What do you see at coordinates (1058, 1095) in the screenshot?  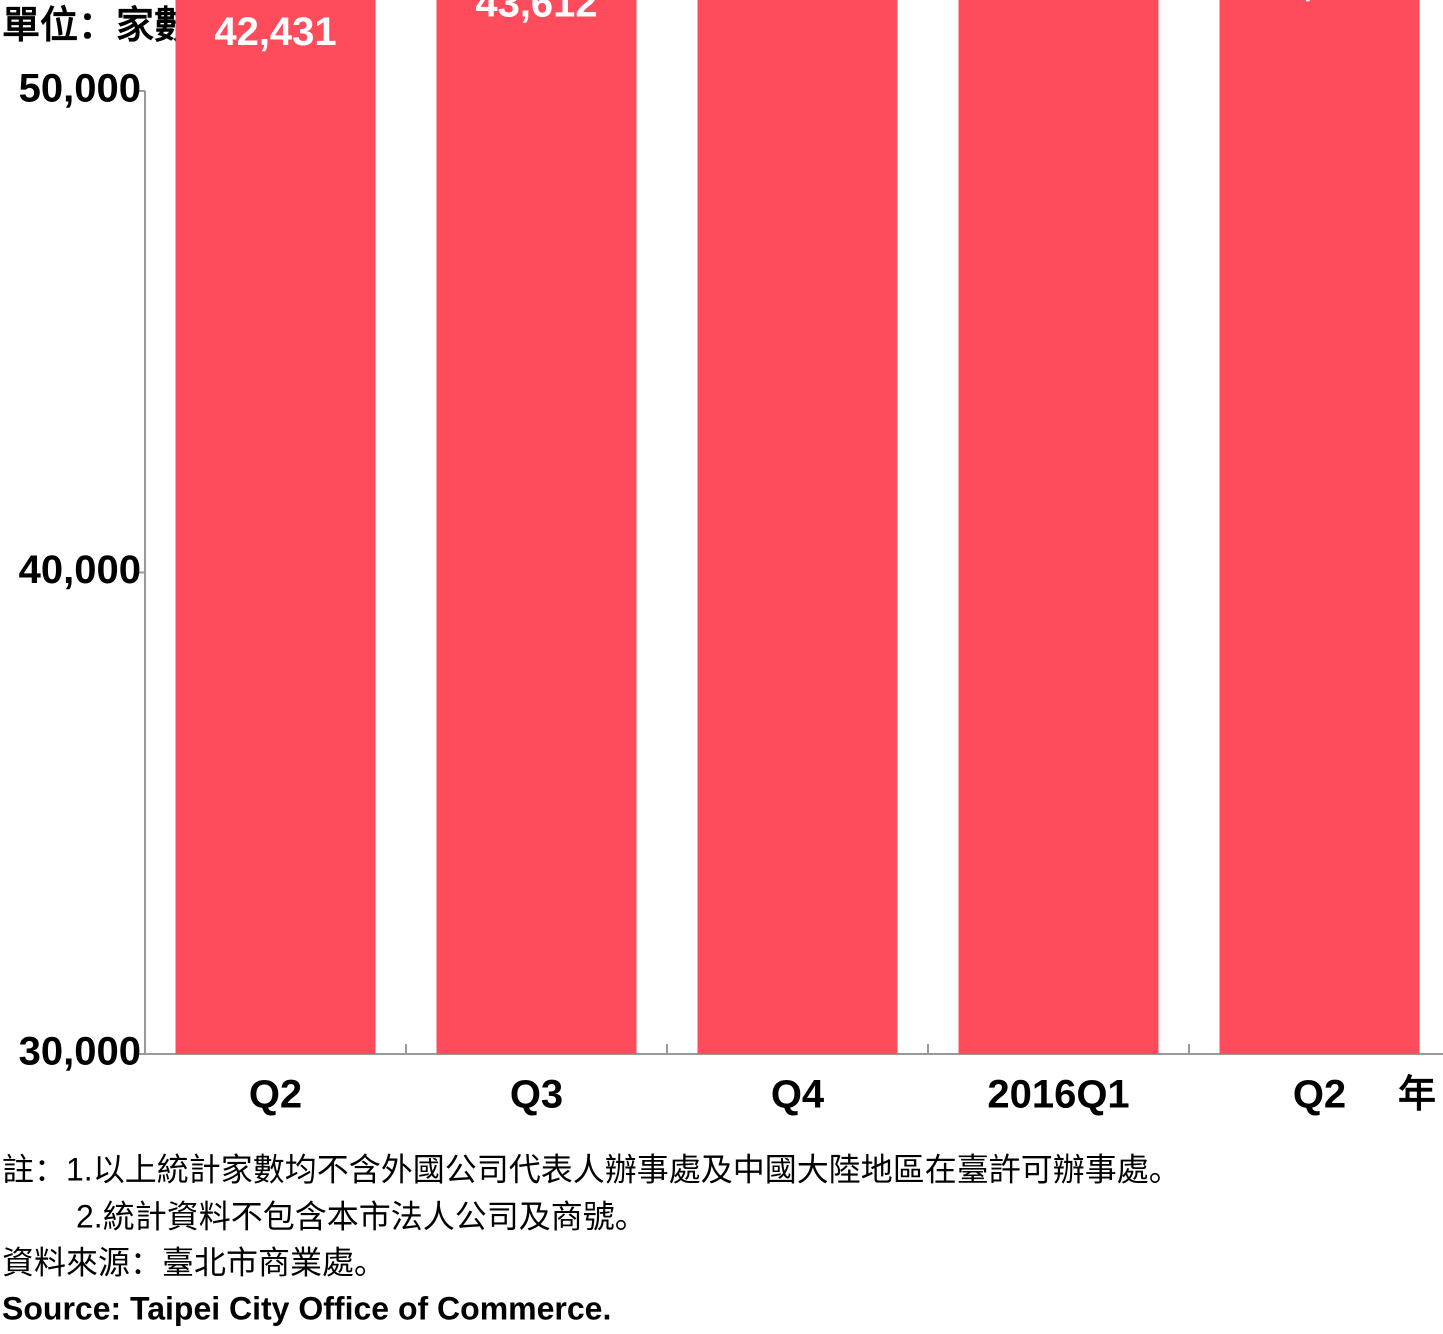 I see `x-tick-label: 2016Q1` at bounding box center [1058, 1095].